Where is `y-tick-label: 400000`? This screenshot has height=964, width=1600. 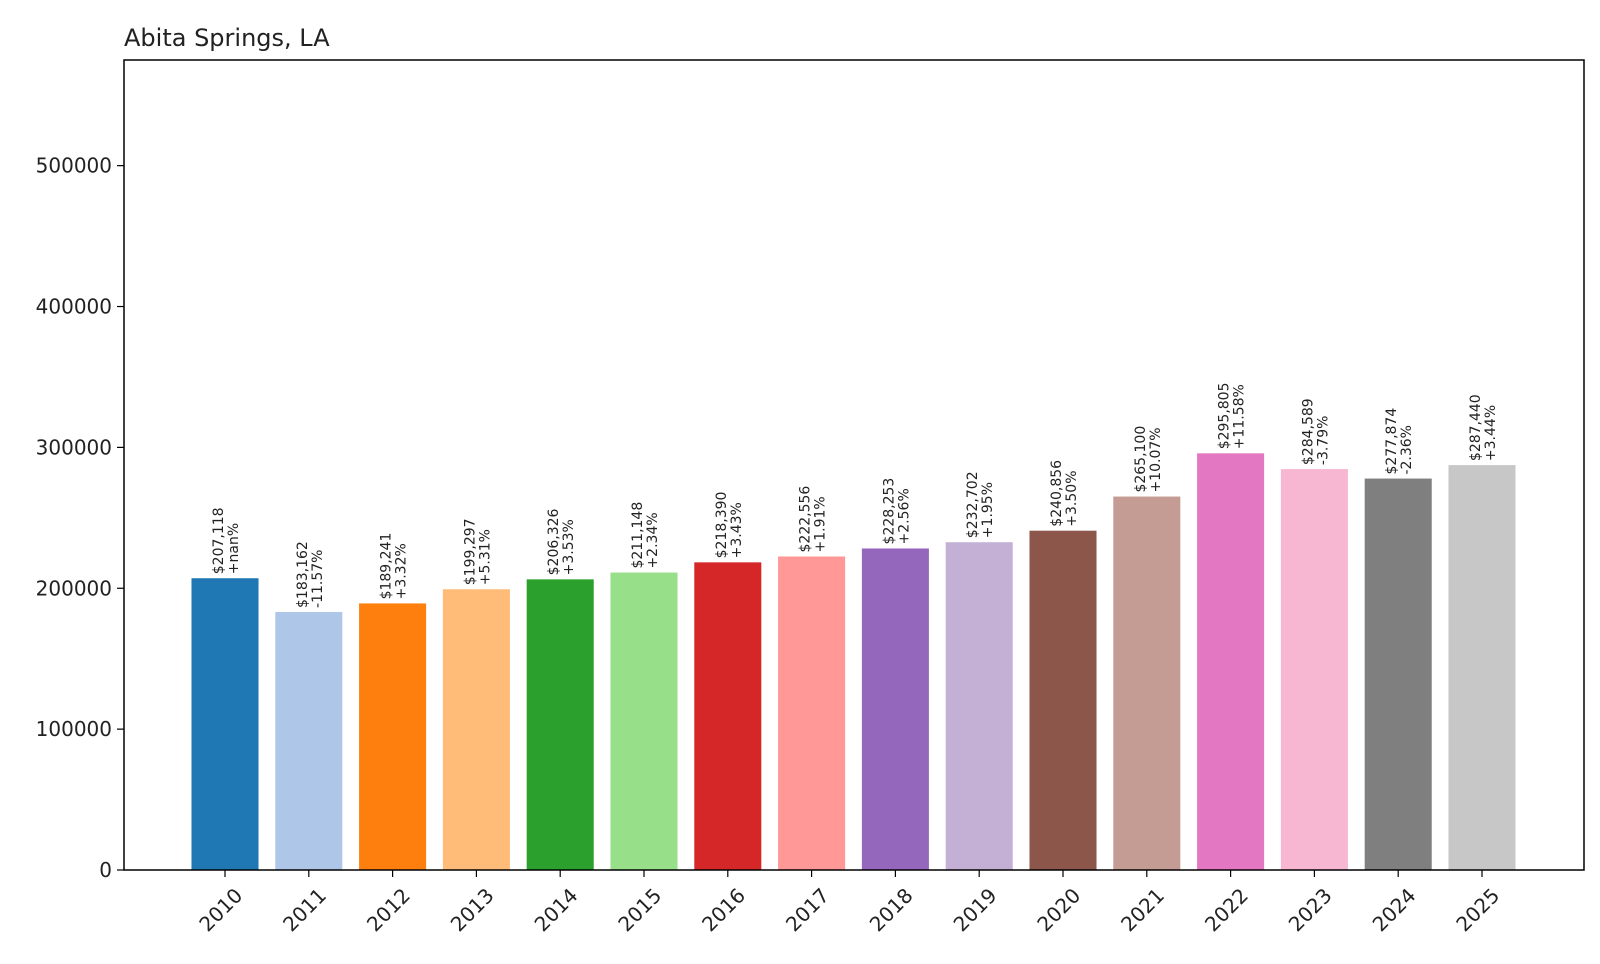
y-tick-label: 400000 is located at coordinates (74, 307).